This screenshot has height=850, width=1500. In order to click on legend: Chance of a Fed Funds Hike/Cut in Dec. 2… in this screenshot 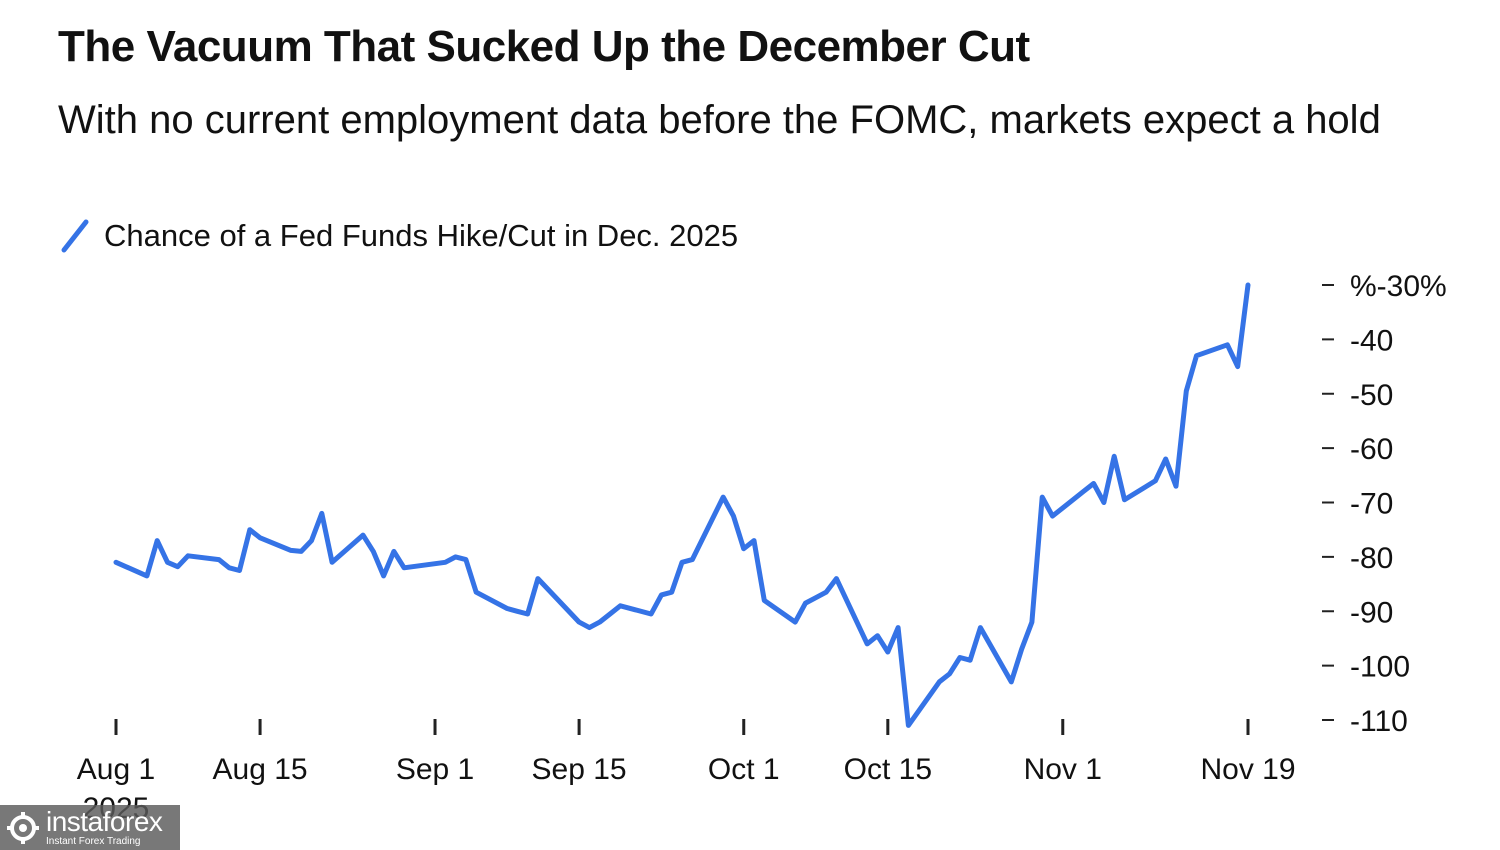, I will do `click(399, 236)`.